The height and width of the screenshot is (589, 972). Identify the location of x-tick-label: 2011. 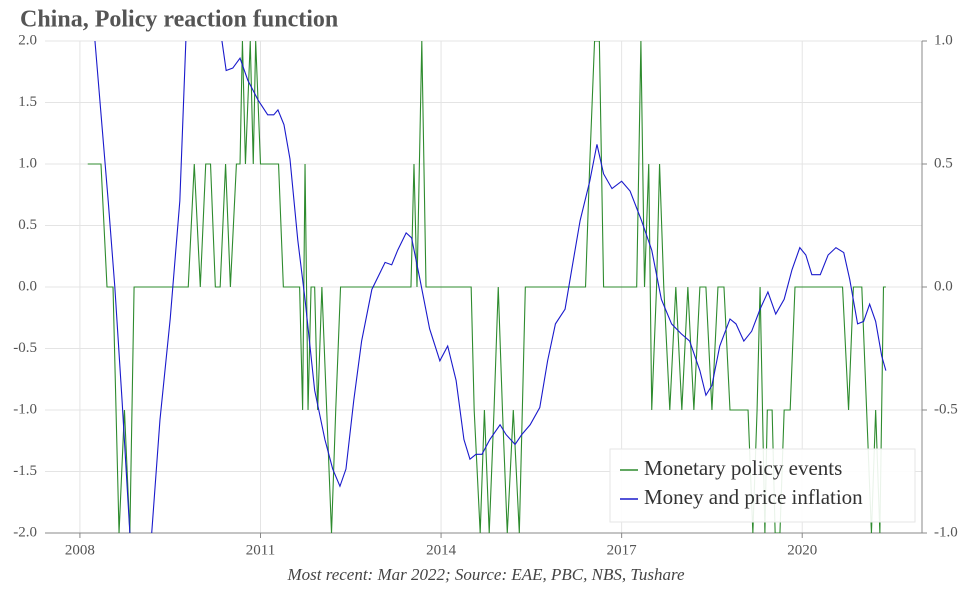
(260, 550).